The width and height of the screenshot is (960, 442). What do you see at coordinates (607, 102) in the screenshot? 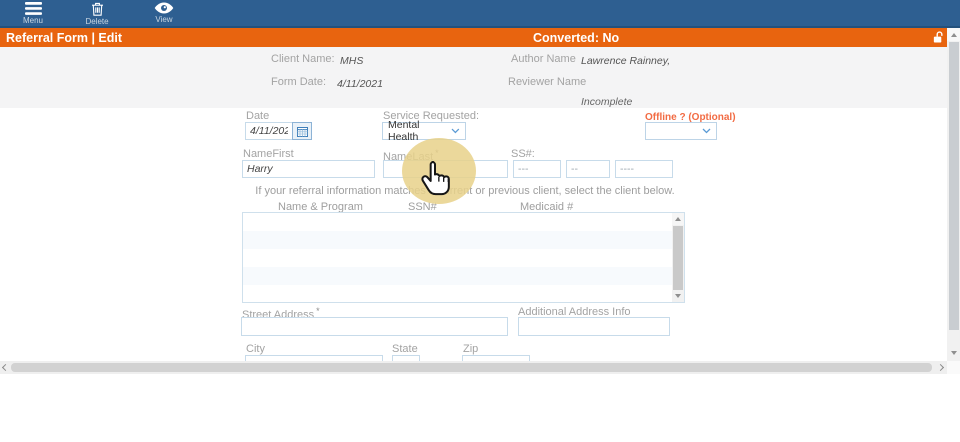
I see `status-text: Incomplete` at bounding box center [607, 102].